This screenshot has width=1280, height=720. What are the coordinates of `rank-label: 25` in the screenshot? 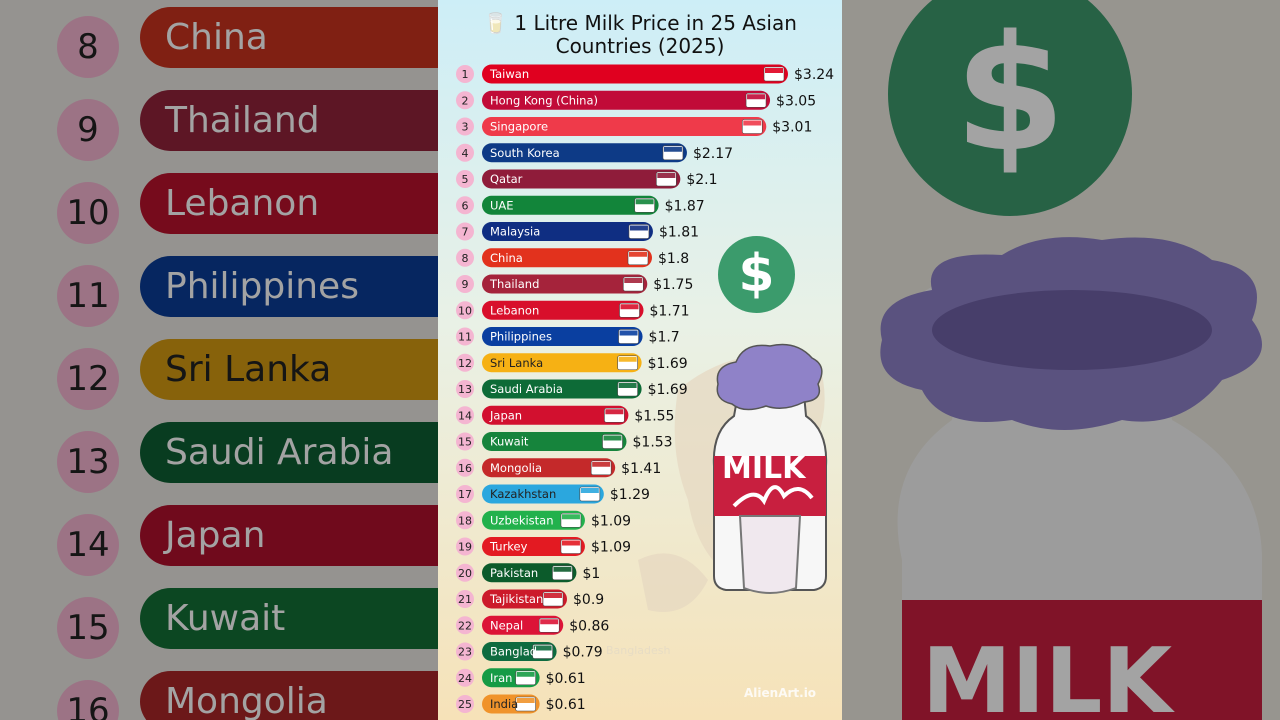 It's located at (465, 704).